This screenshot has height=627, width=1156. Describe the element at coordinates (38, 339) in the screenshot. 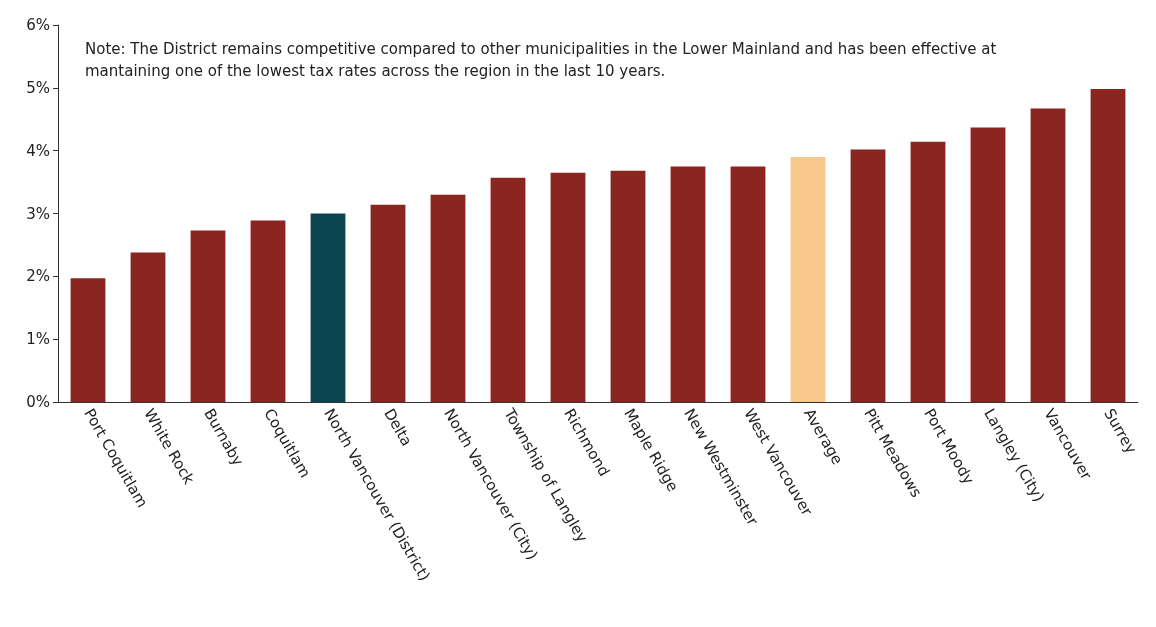

I see `y-tick-label: 1%` at that location.